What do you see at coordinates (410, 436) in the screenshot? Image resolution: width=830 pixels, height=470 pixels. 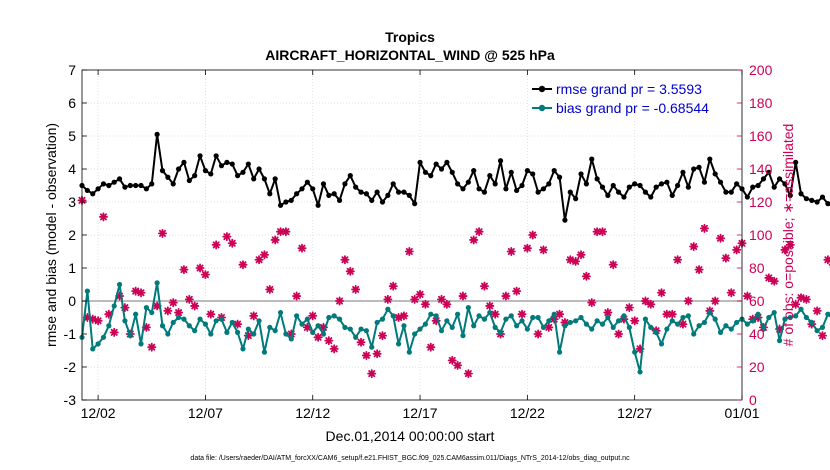 I see `x-axis-label: Dec.01,2014 00:00:00 start` at bounding box center [410, 436].